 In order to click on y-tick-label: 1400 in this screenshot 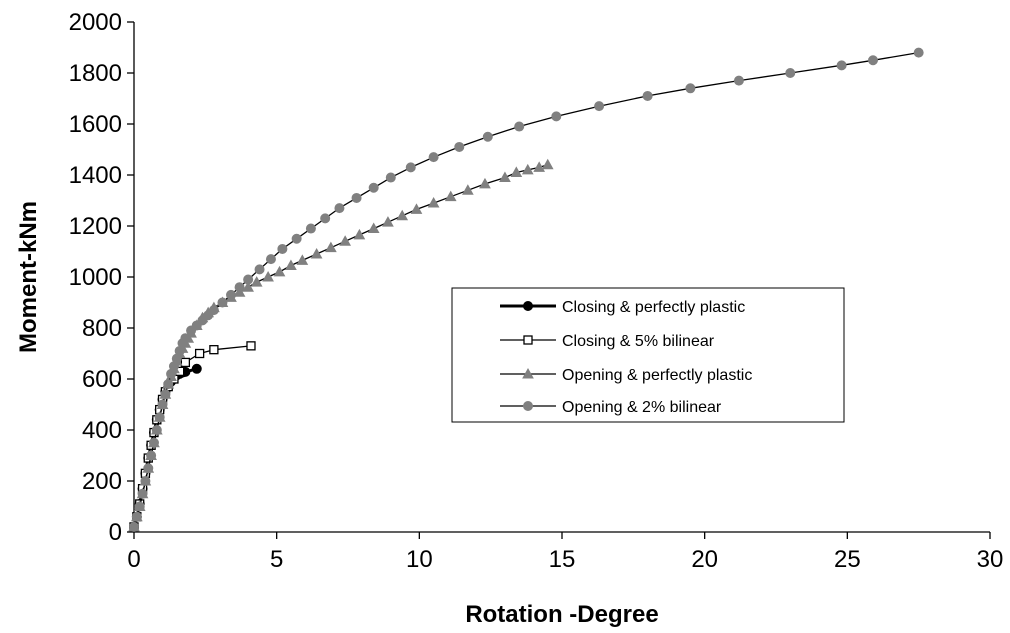, I will do `click(95, 175)`.